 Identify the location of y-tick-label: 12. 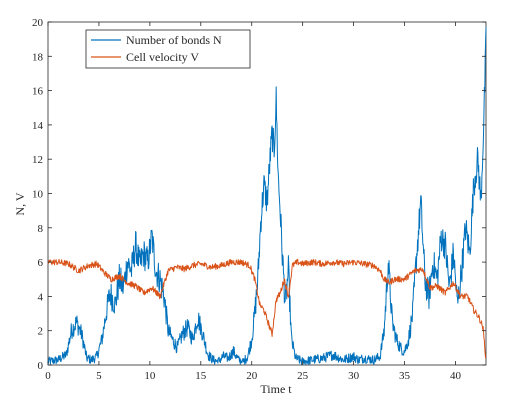
(37, 160).